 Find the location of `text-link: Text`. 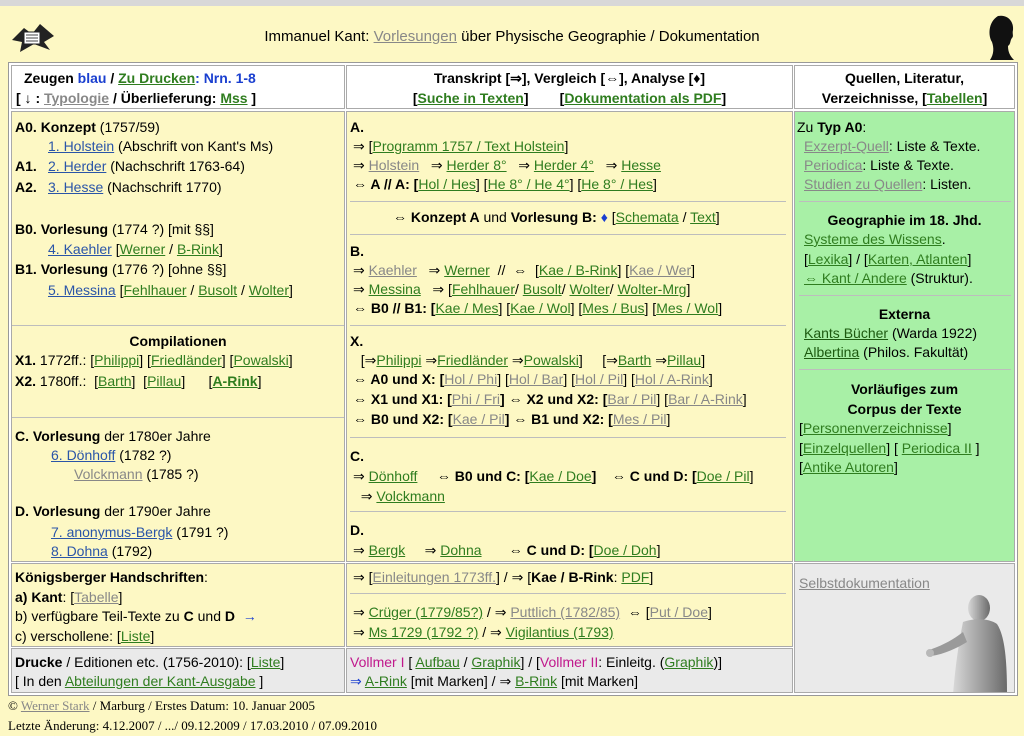

text-link: Text is located at coordinates (703, 217).